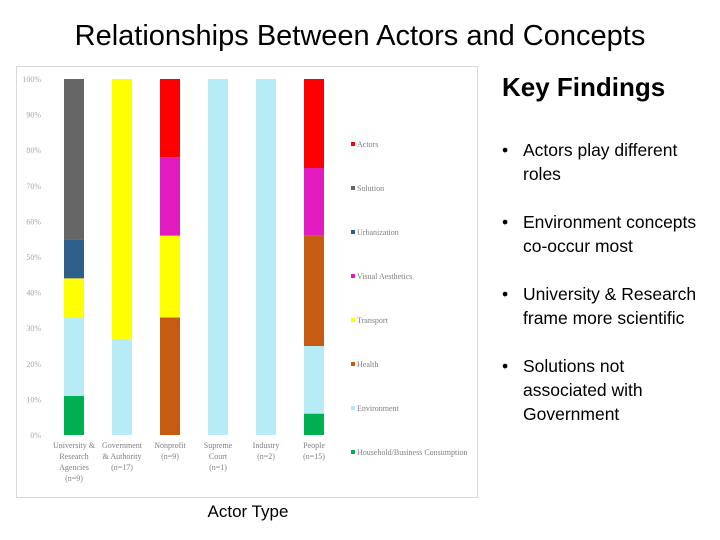  I want to click on finding-item: • Actors play different roles, so click(605, 162).